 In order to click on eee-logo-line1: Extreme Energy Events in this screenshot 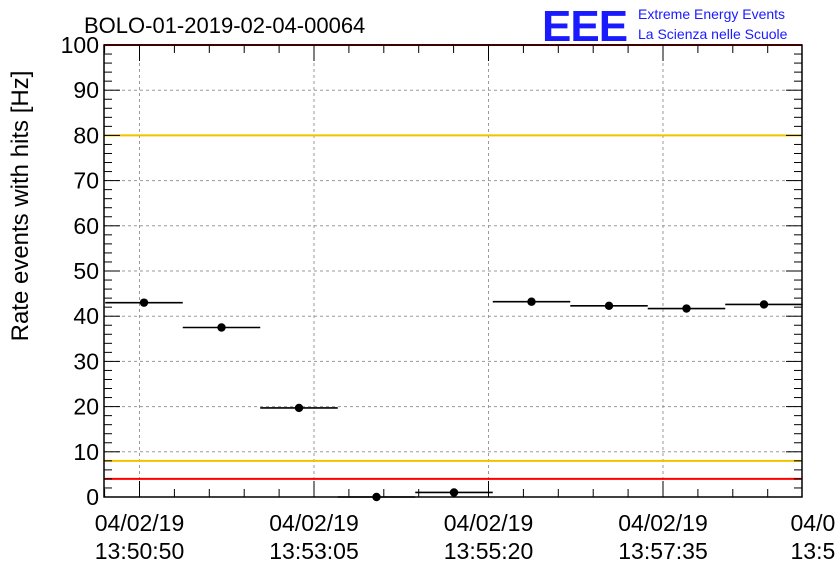, I will do `click(711, 14)`.